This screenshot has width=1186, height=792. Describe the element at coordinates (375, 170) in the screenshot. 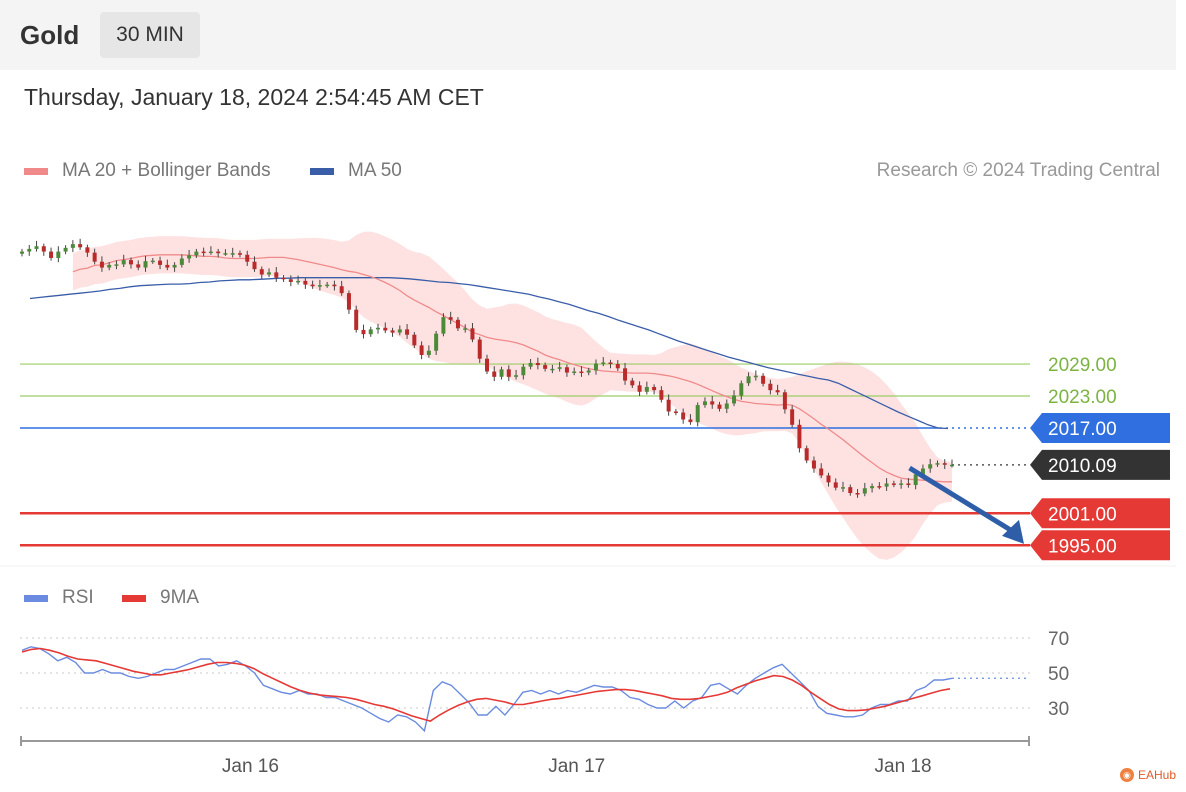

I see `legend-ma50-label: MA 50` at that location.